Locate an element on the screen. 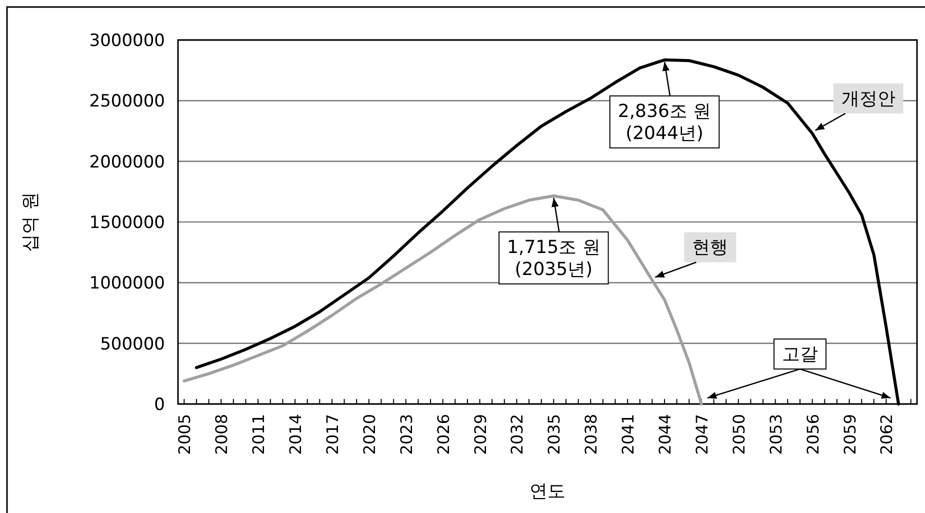  x-tick-label: 2014 is located at coordinates (296, 434).